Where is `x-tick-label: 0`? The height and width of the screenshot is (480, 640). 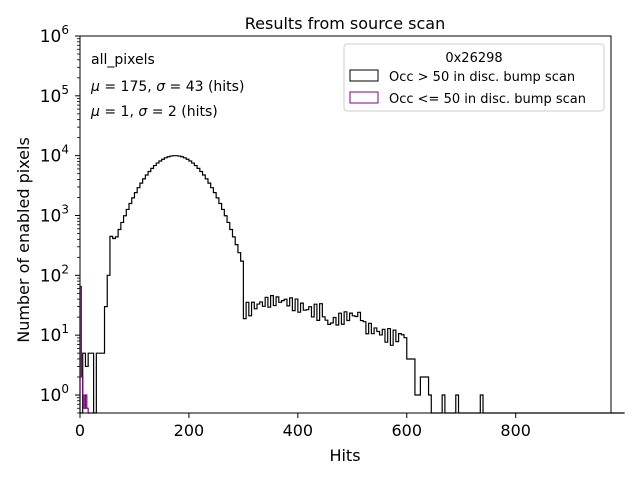 x-tick-label: 0 is located at coordinates (80, 430).